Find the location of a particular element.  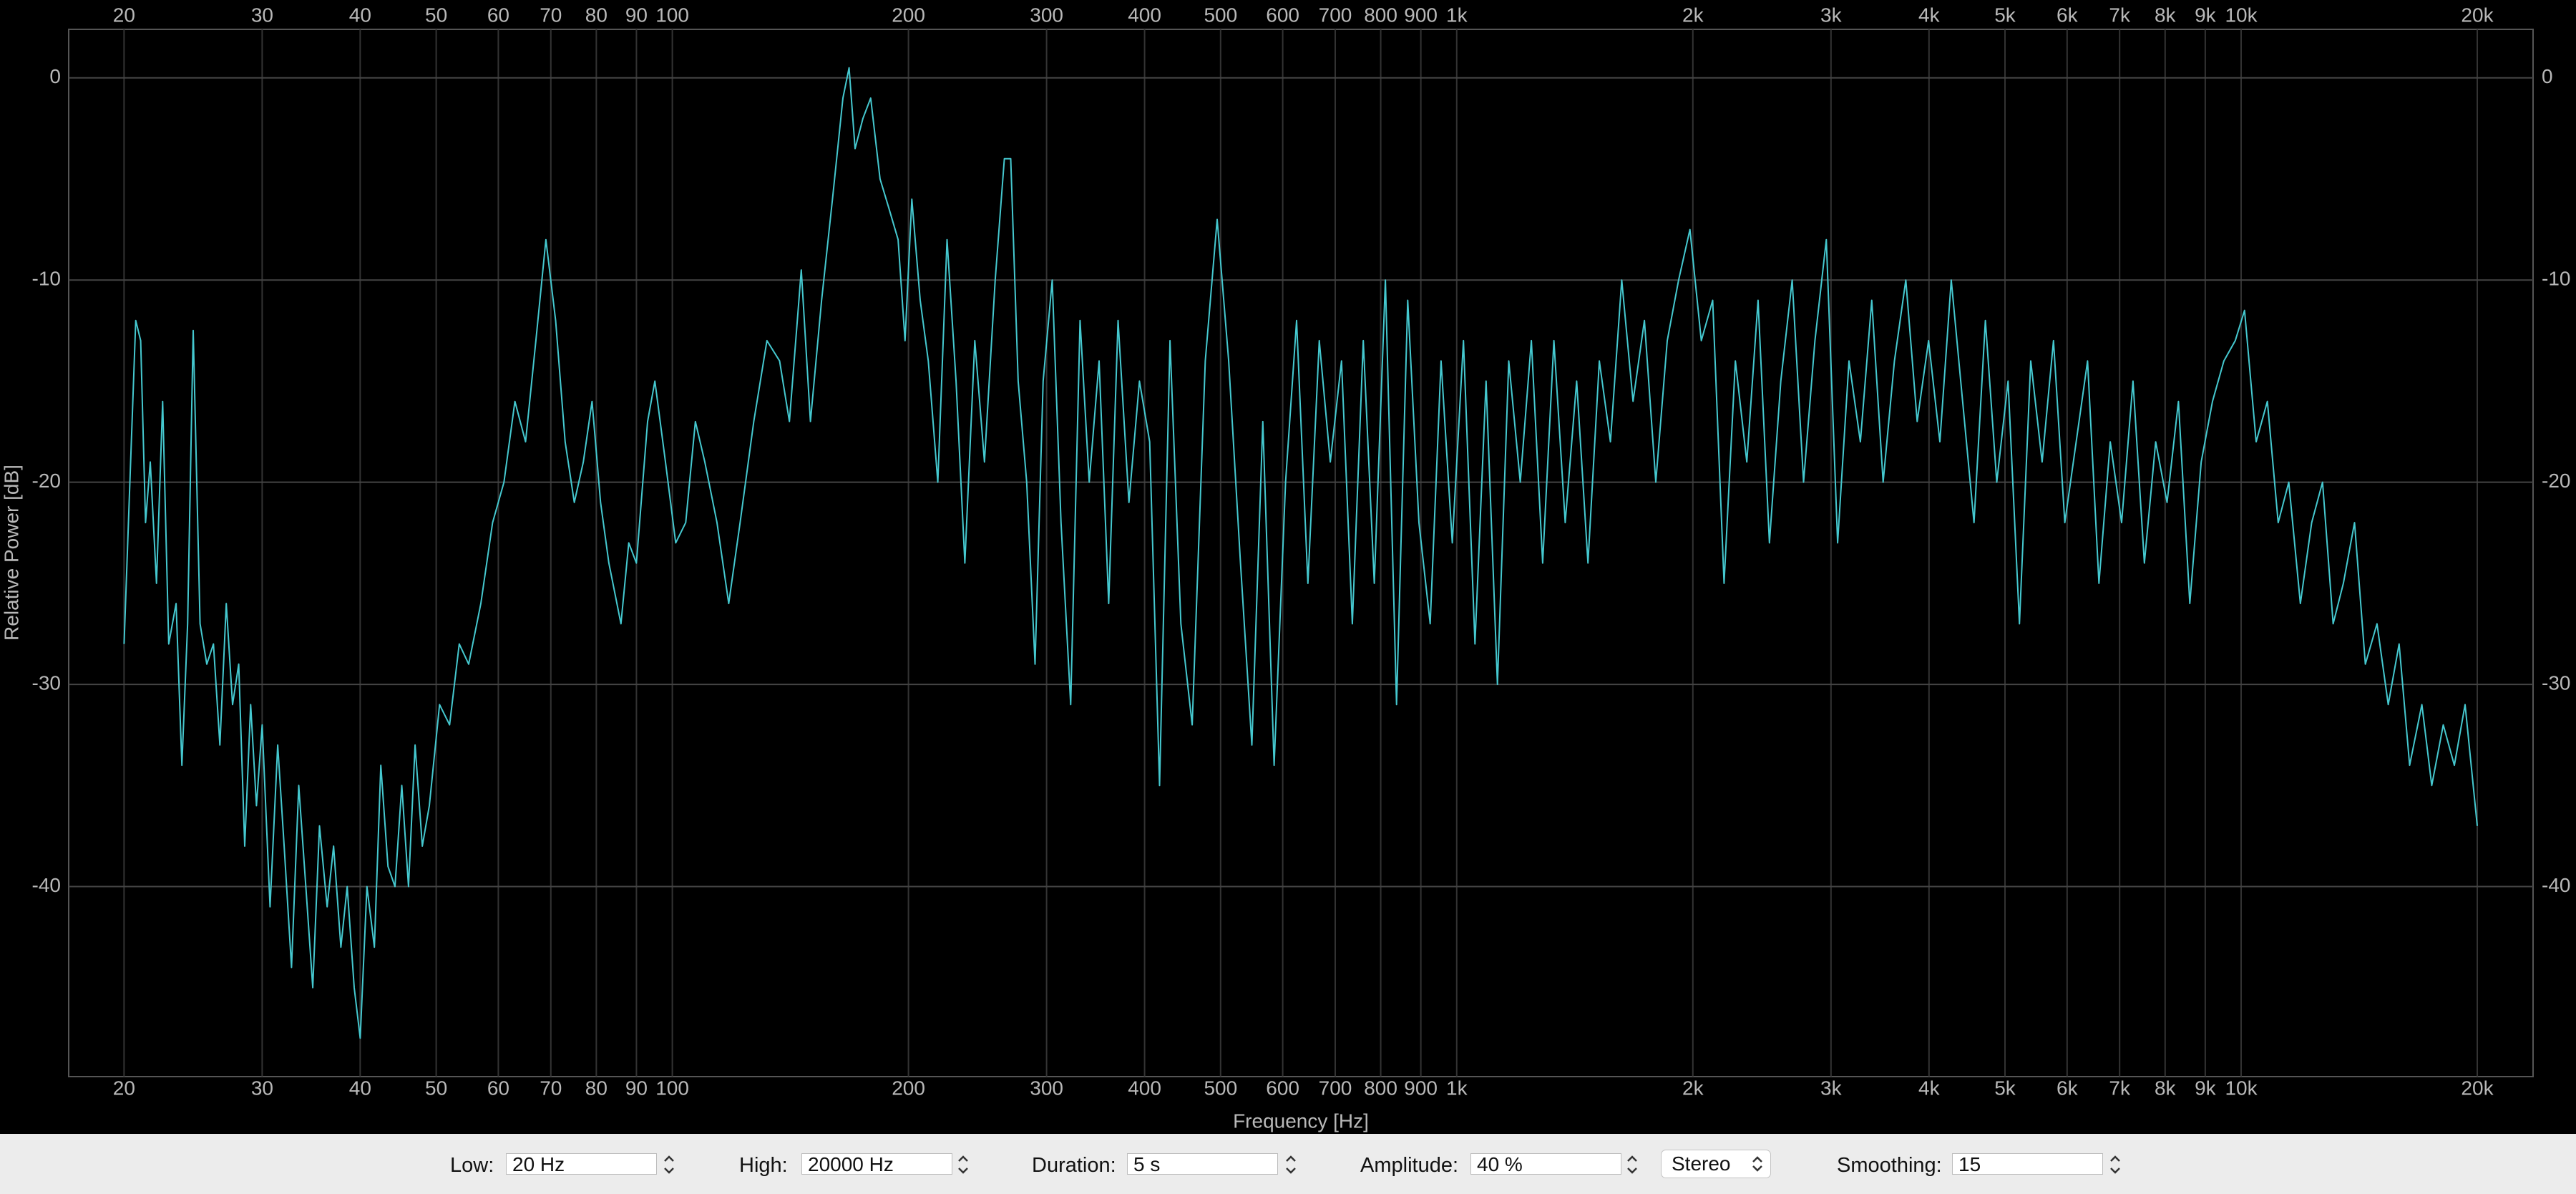

smoothing-label: Smoothing: is located at coordinates (1889, 1165).